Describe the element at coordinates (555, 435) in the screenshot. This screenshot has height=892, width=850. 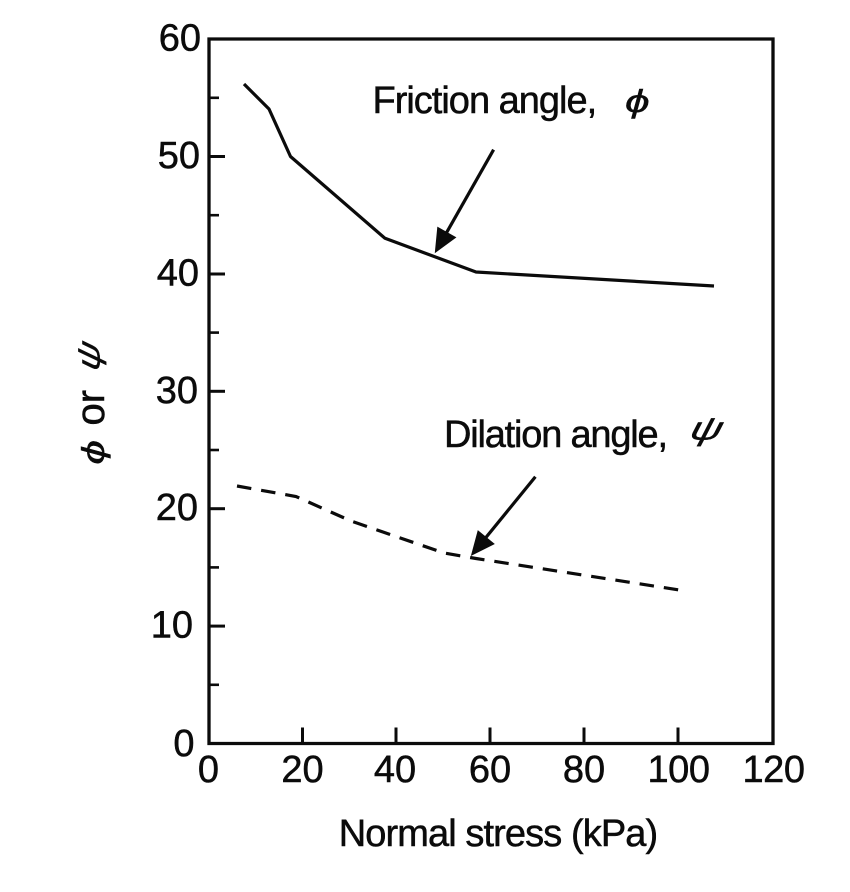
I see `svg-text: Dilation angle,` at that location.